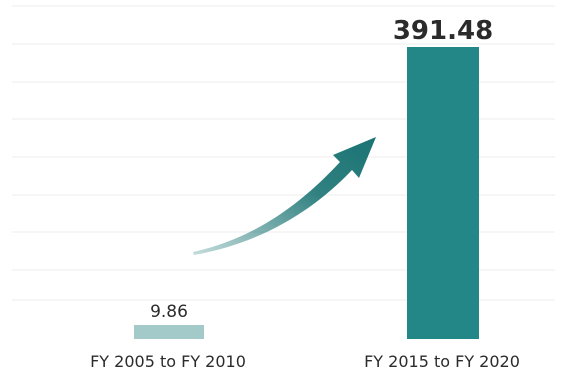 The height and width of the screenshot is (375, 567). What do you see at coordinates (284, 196) in the screenshot?
I see `growth-arrow-icon` at bounding box center [284, 196].